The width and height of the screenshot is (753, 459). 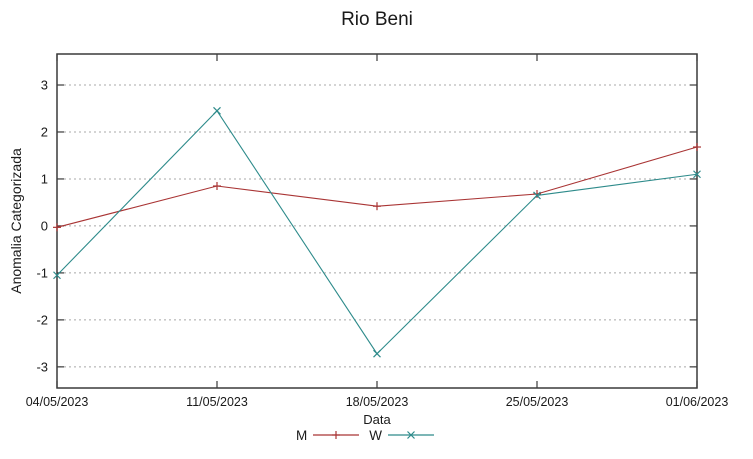 What do you see at coordinates (42, 272) in the screenshot?
I see `y-tick-label: -1` at bounding box center [42, 272].